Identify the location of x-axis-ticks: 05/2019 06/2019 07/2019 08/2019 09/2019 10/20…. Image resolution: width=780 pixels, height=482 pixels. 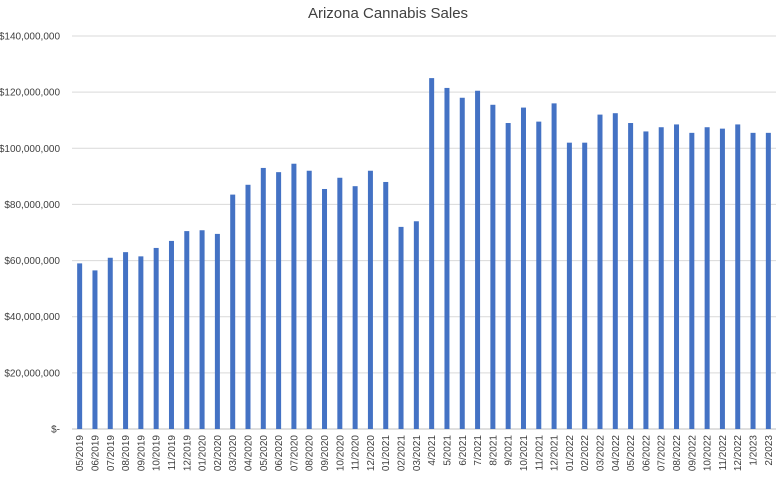
(425, 453).